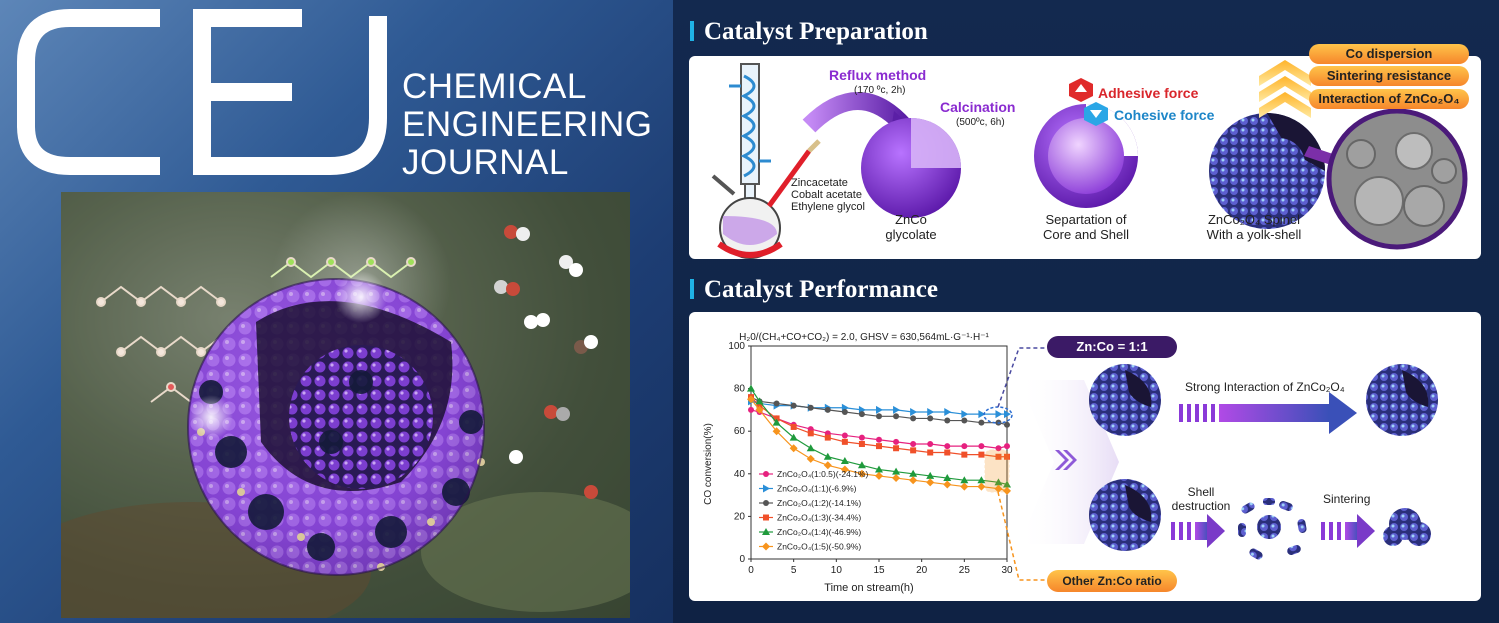 The width and height of the screenshot is (1499, 623). Describe the element at coordinates (1125, 515) in the screenshot. I see `destructed-sphere-icon` at that location.